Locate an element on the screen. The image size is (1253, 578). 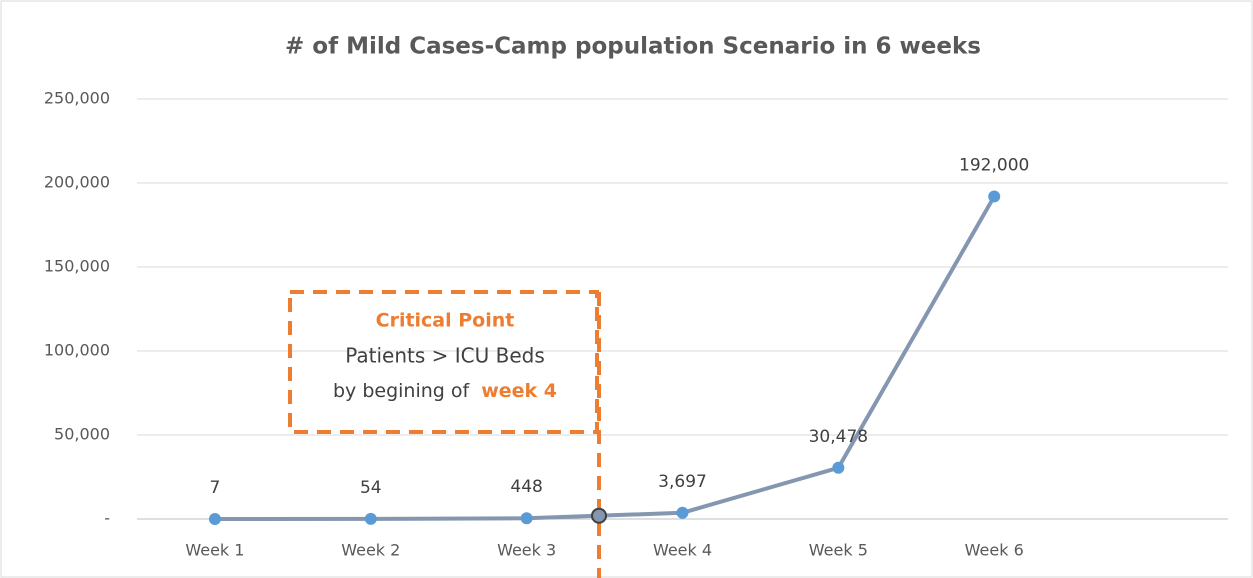
y-tick-label: 200,000 is located at coordinates (77, 182).